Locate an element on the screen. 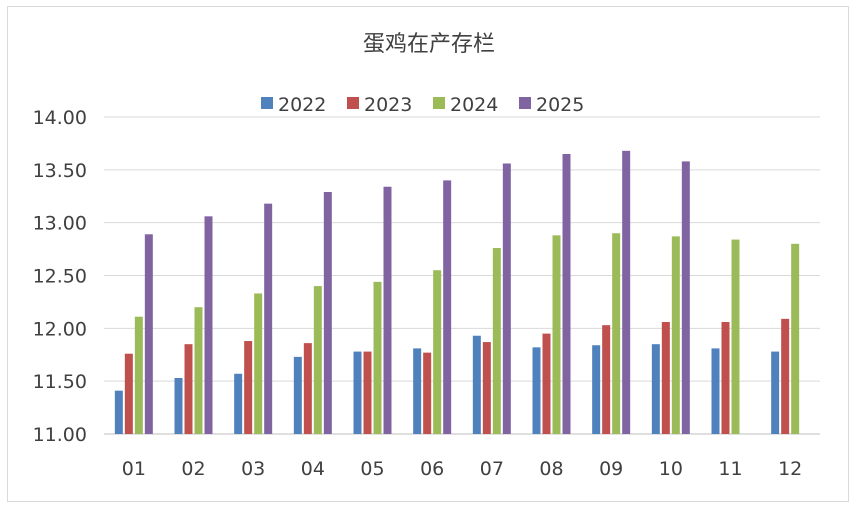  legend-label-2022: 2022 is located at coordinates (302, 105).